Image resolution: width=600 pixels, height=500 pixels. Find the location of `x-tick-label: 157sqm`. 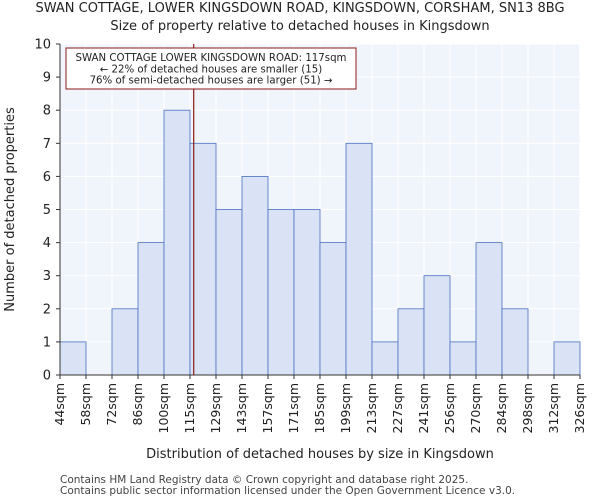

x-tick-label: 157sqm is located at coordinates (267, 408).